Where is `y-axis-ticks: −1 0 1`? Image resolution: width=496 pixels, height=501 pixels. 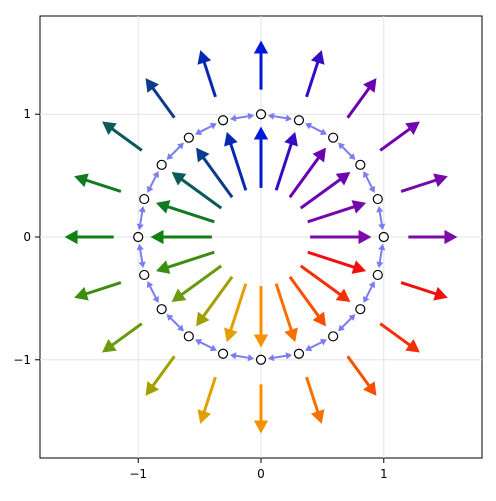
y-axis-ticks: −1 0 1 is located at coordinates (26, 237).